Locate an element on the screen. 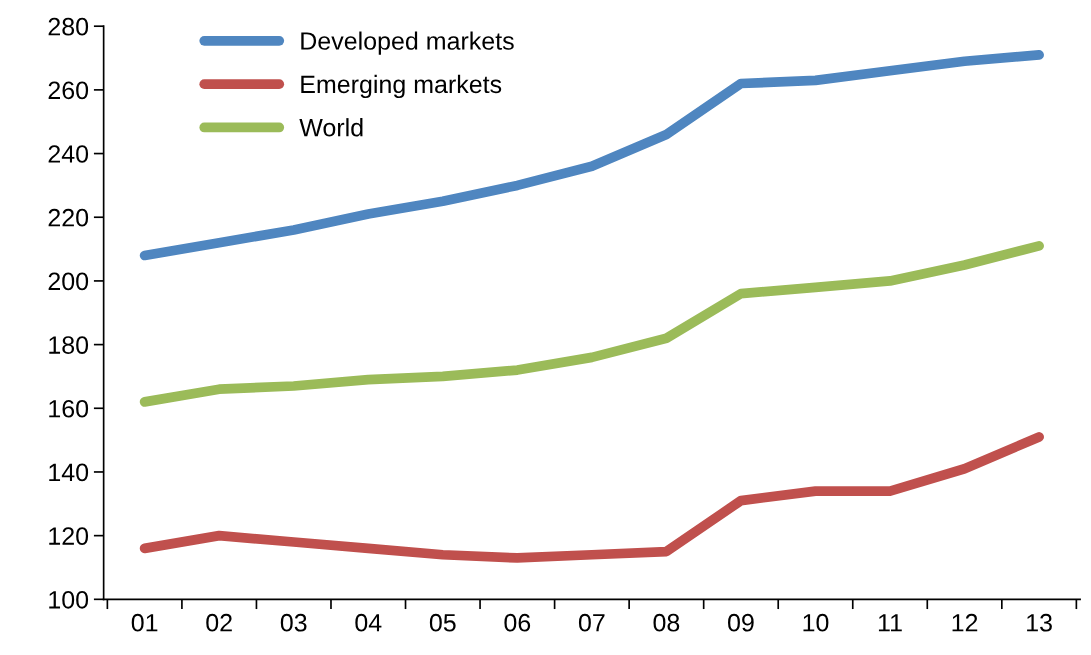  x-tick-label: 09 is located at coordinates (741, 622).